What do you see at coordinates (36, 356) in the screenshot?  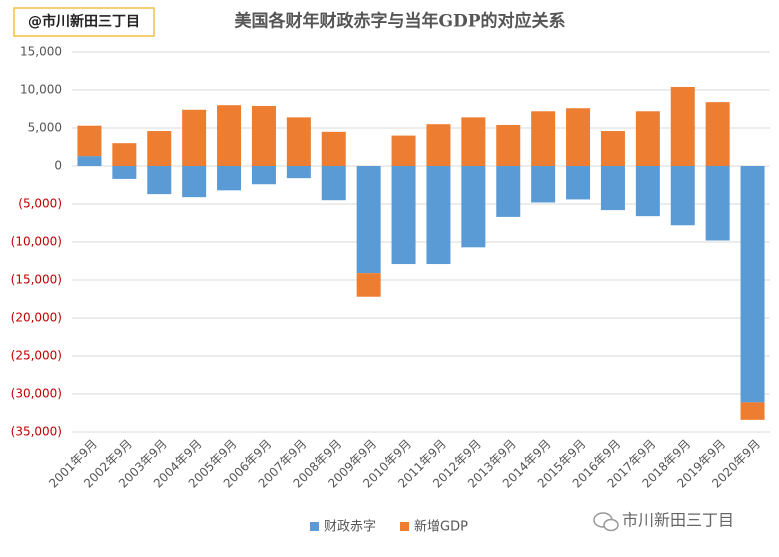 I see `y-tick-label: (25,000)` at bounding box center [36, 356].